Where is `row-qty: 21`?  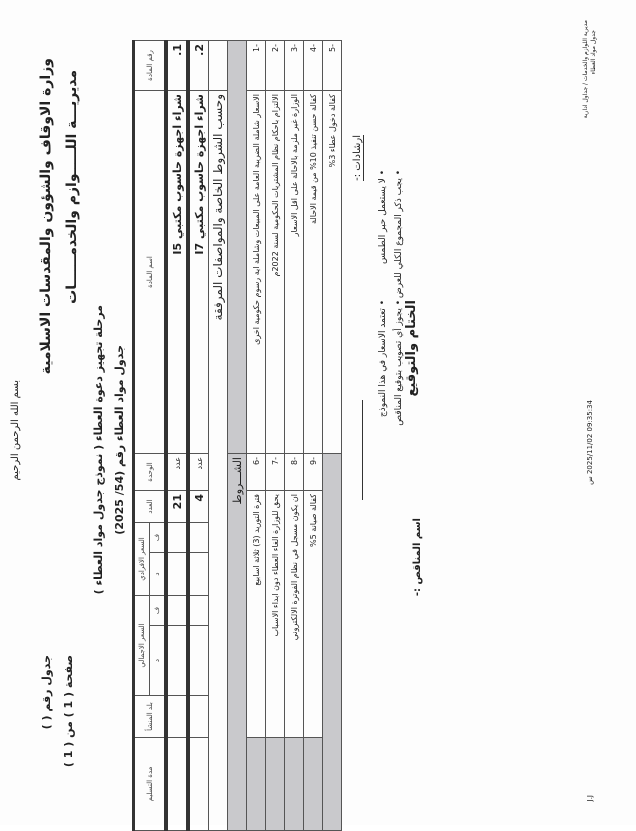
row-qty: 21 is located at coordinates (177, 506).